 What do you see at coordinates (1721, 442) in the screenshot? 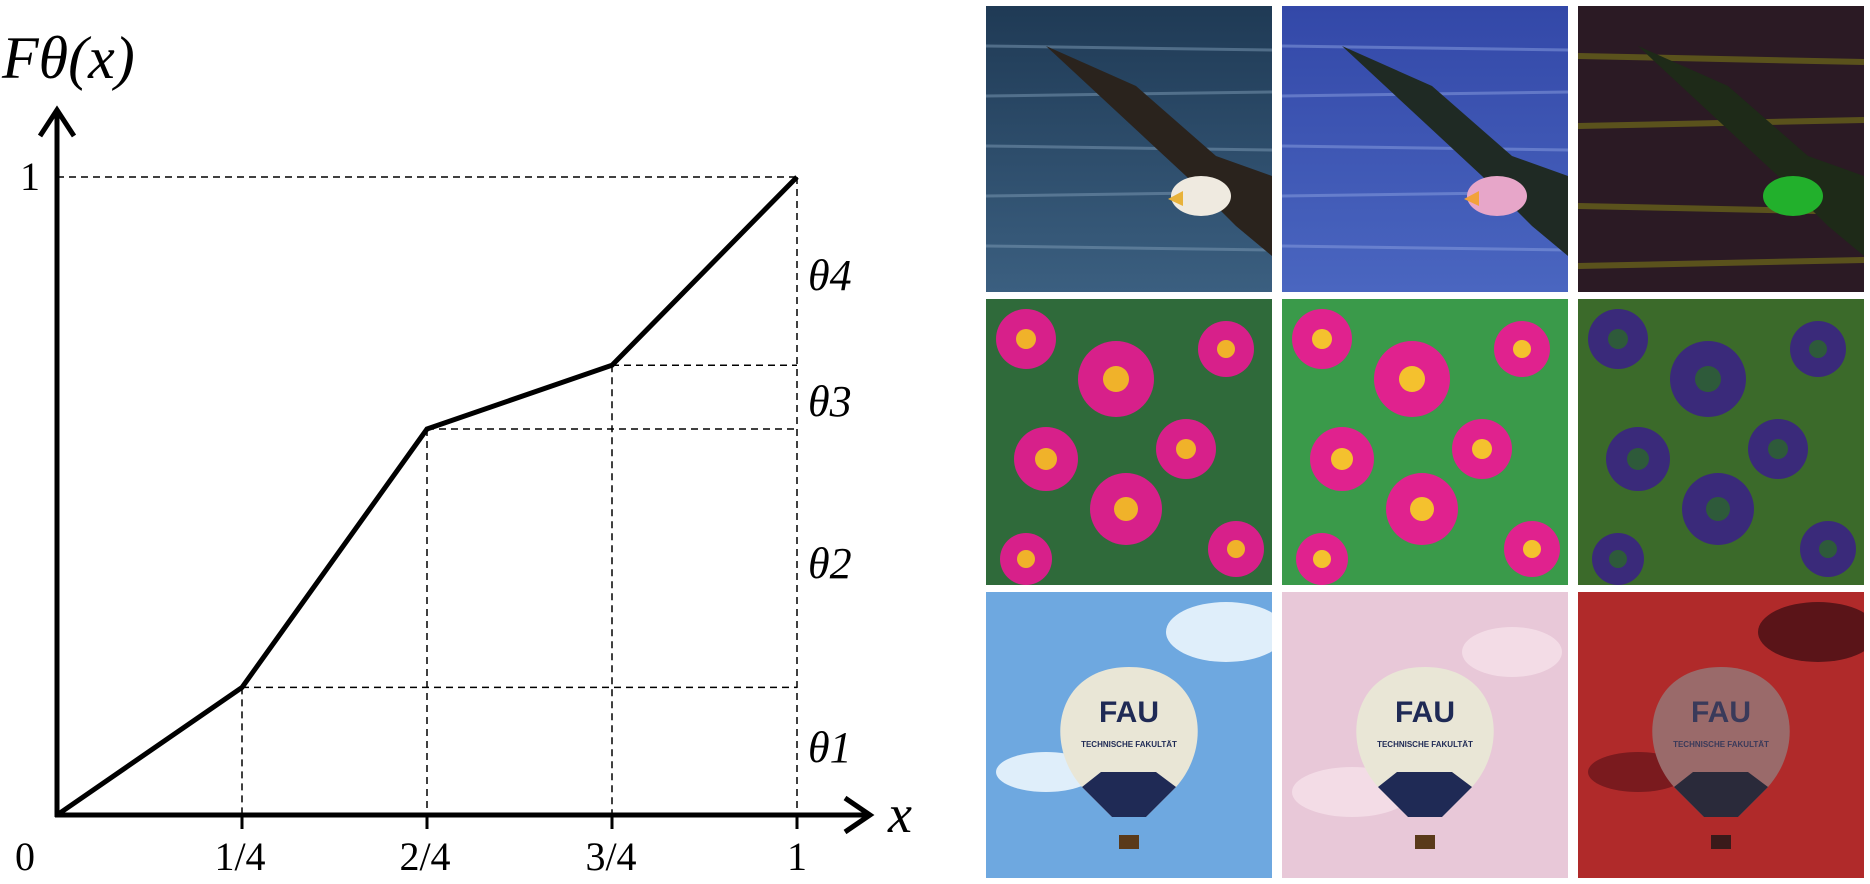
I see `flowers-dark-image` at bounding box center [1721, 442].